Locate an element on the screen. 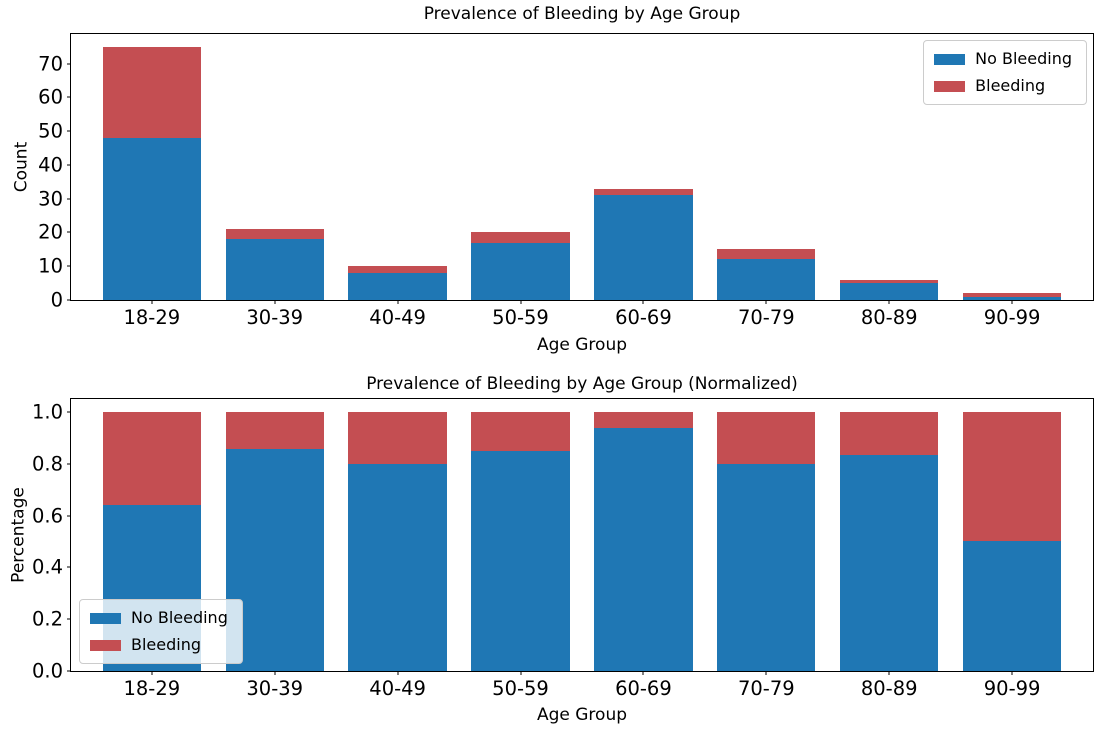  chart-1-title: Prevalence of Bleeding by Age Group is located at coordinates (582, 14).